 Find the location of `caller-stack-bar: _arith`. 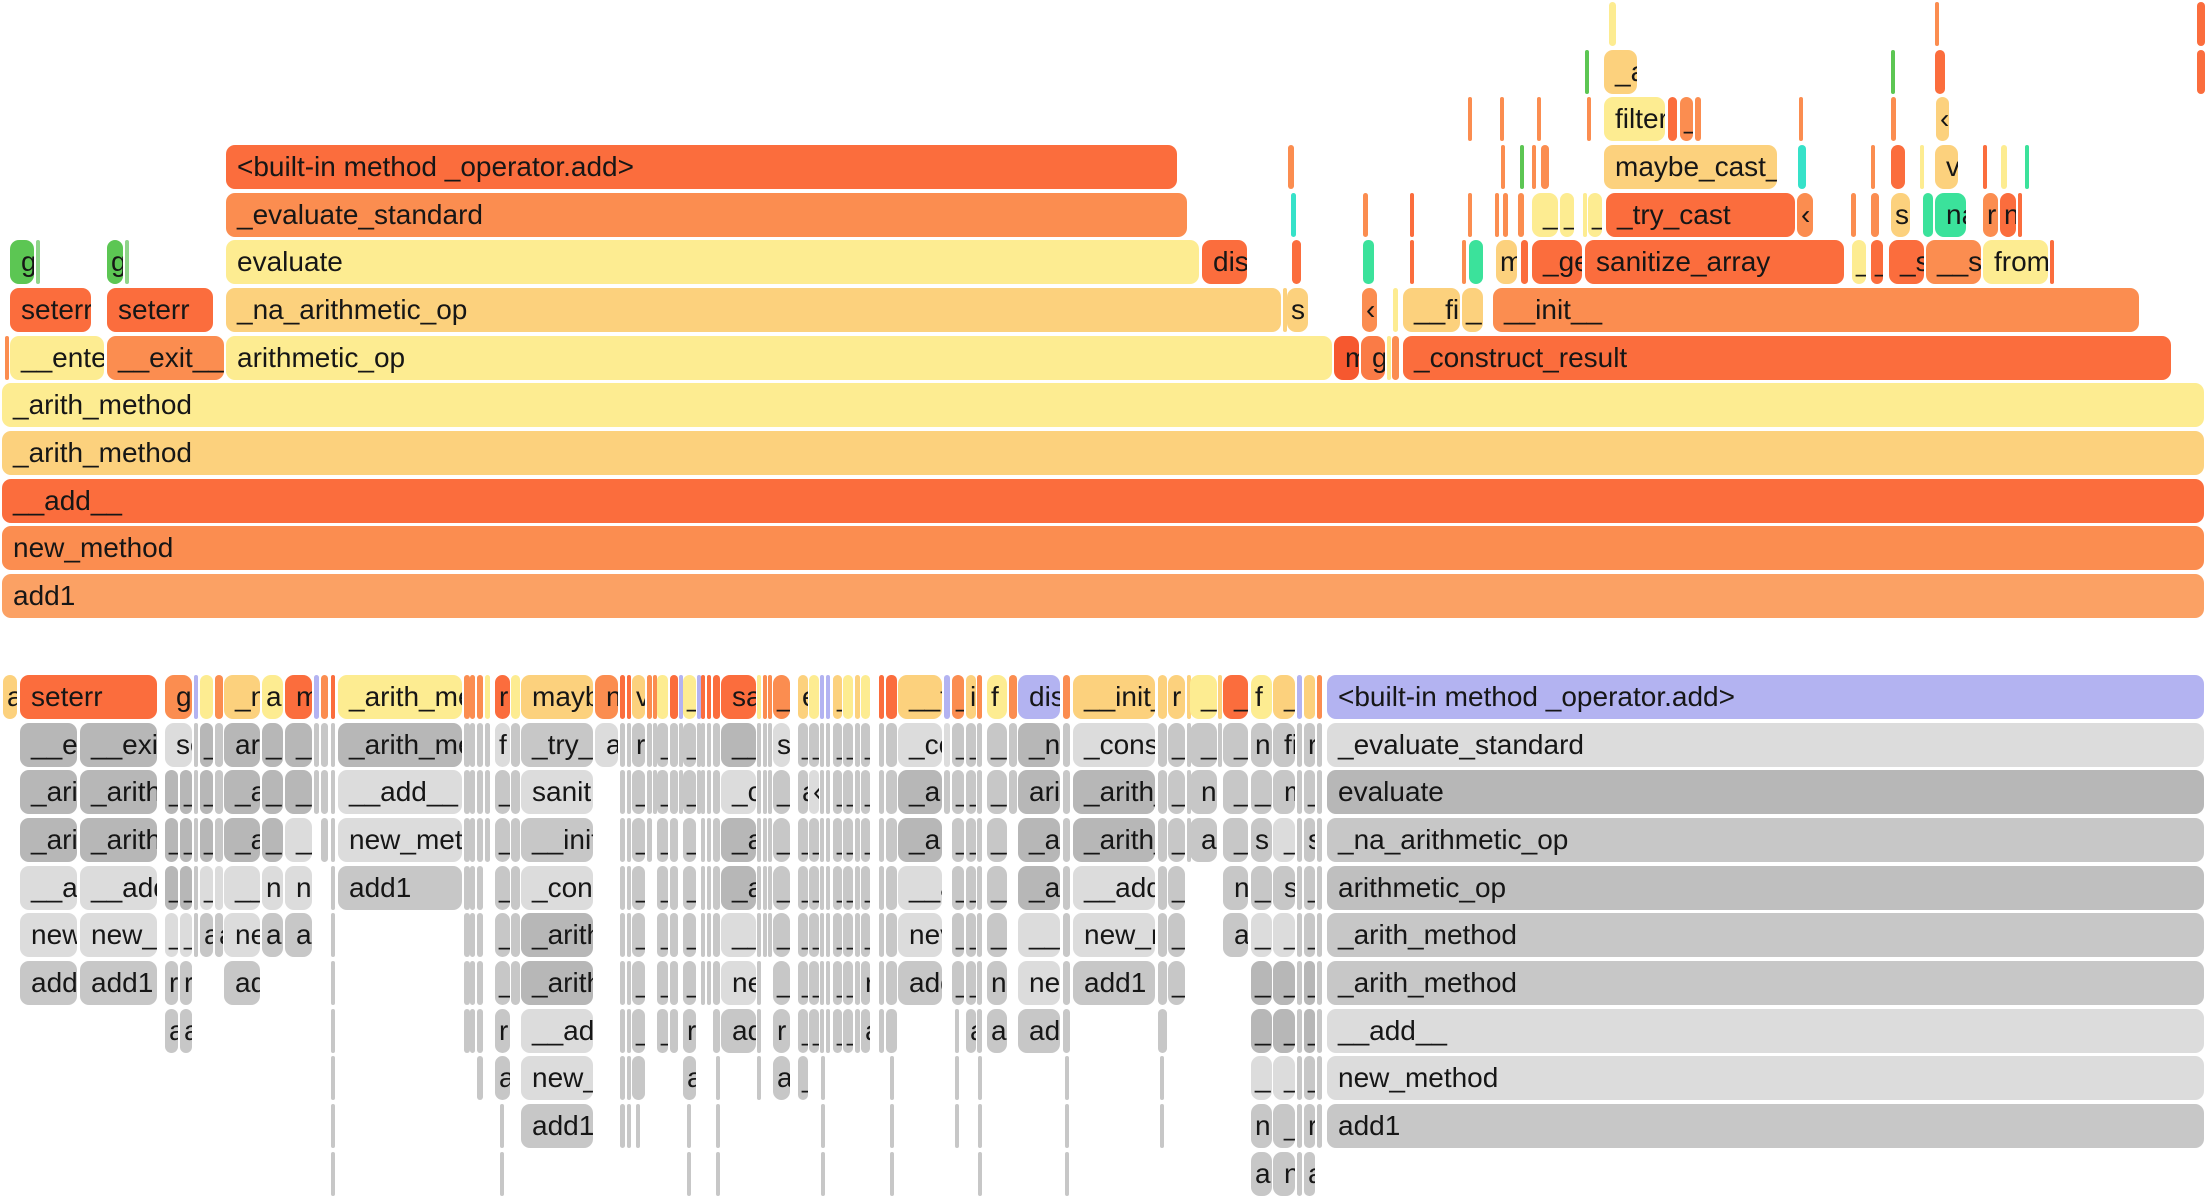

caller-stack-bar: _arith is located at coordinates (557, 935).